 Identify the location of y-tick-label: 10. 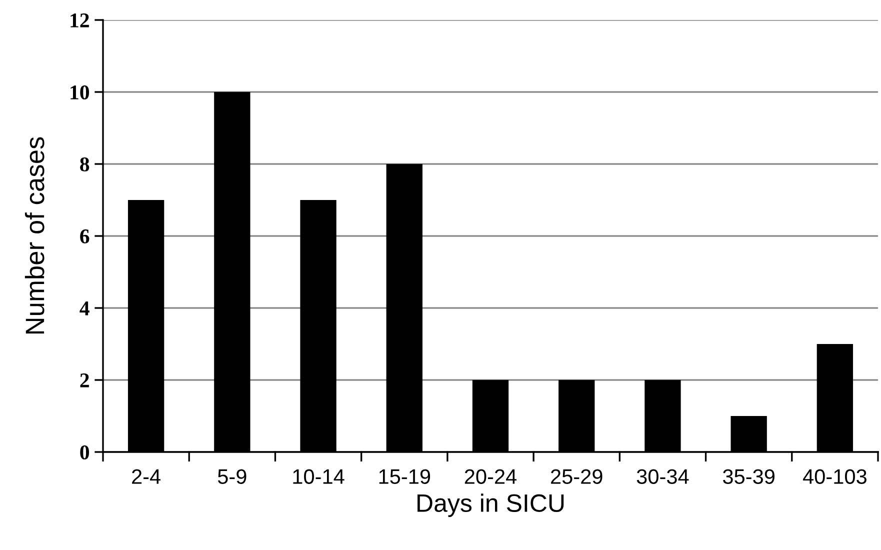
(80, 92).